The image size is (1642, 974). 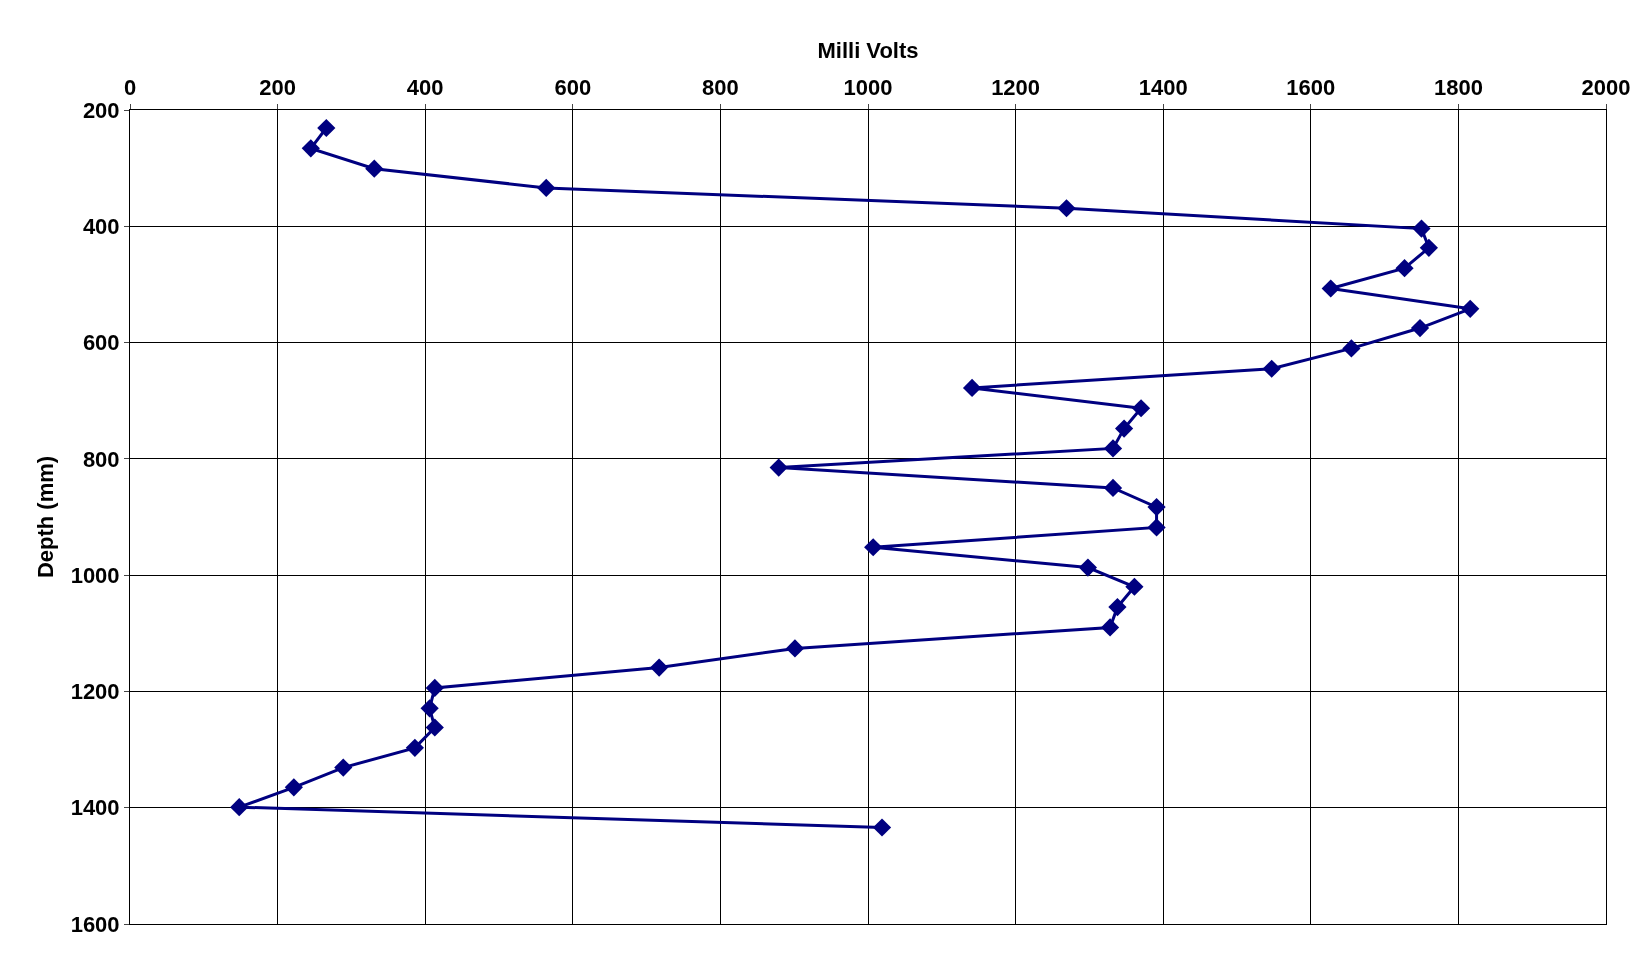 I want to click on y-tick-label: 1000, so click(x=95, y=575).